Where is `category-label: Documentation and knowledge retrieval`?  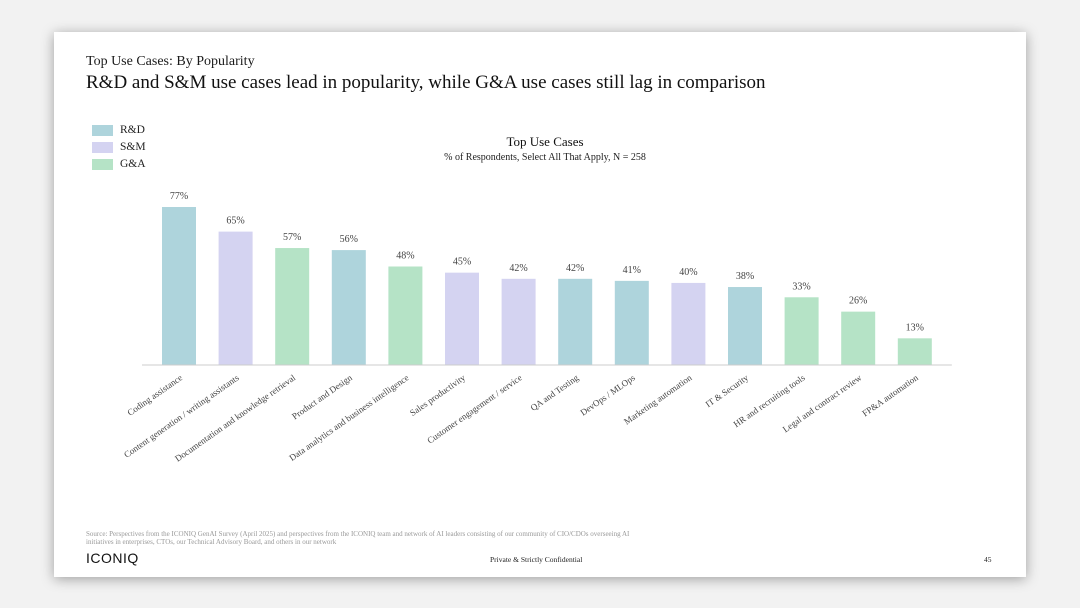
category-label: Documentation and knowledge retrieval is located at coordinates (235, 417).